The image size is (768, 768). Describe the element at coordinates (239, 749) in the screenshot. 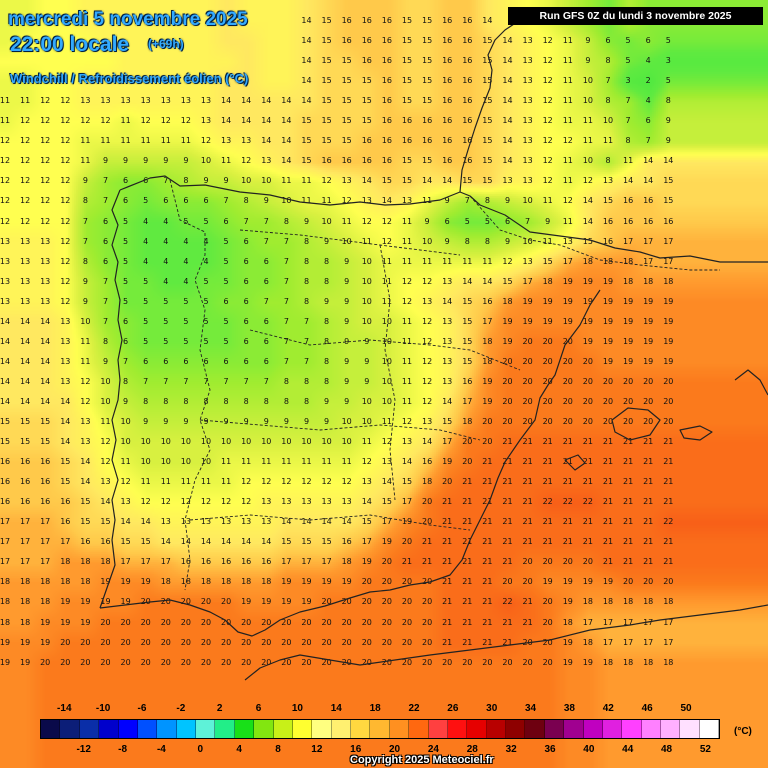

I see `legend-tick-label: 4` at that location.